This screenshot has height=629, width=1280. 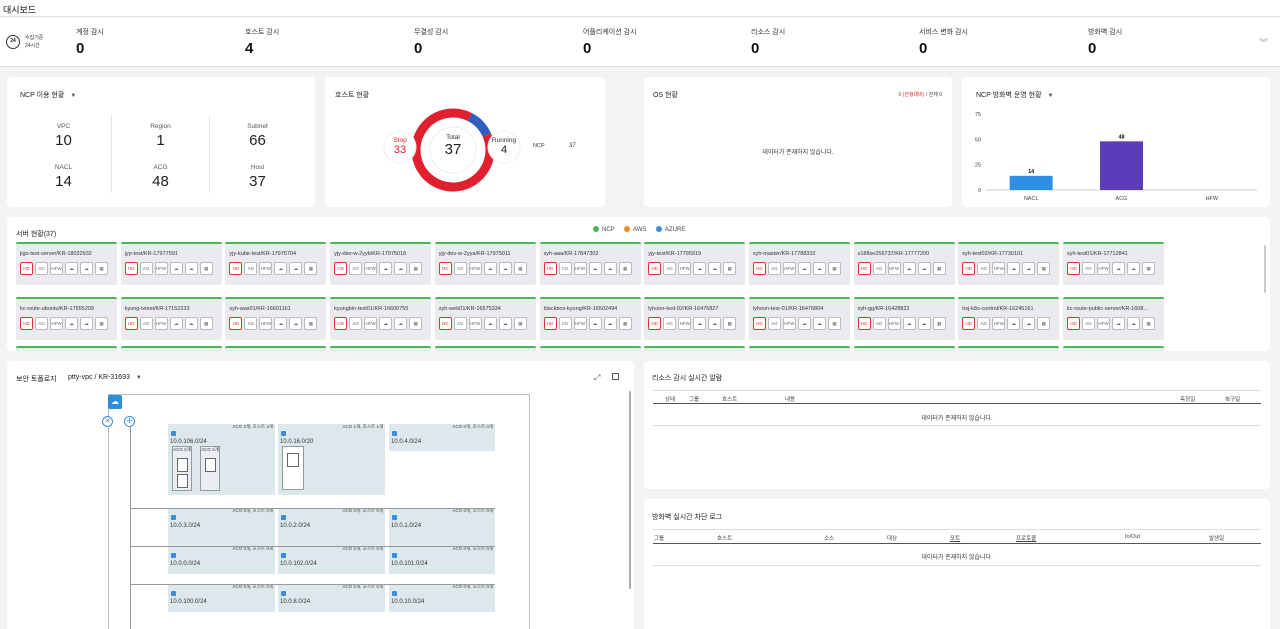 I want to click on col-occurred: 발생일, so click(x=1217, y=539).